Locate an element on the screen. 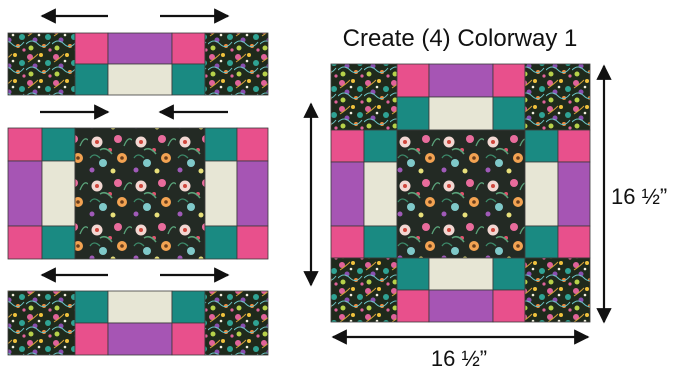  top-row-strip is located at coordinates (138, 64).